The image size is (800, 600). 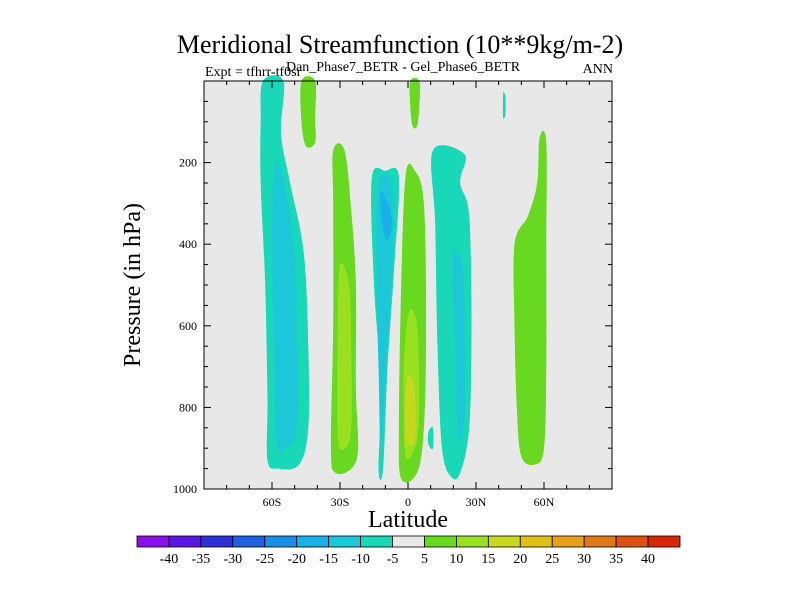 What do you see at coordinates (520, 559) in the screenshot?
I see `colorbar-label: 20` at bounding box center [520, 559].